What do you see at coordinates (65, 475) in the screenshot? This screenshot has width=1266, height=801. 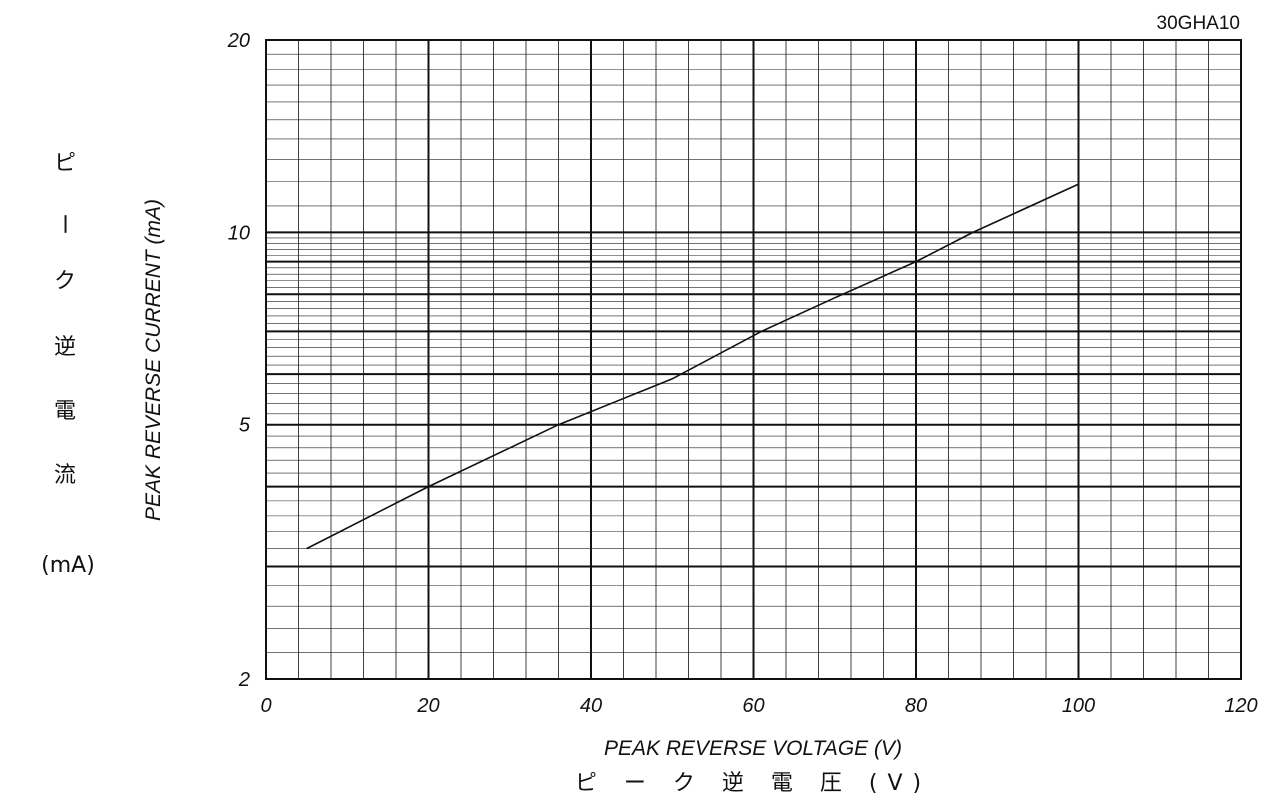 I see `y-axis-label-jp-char: 流` at bounding box center [65, 475].